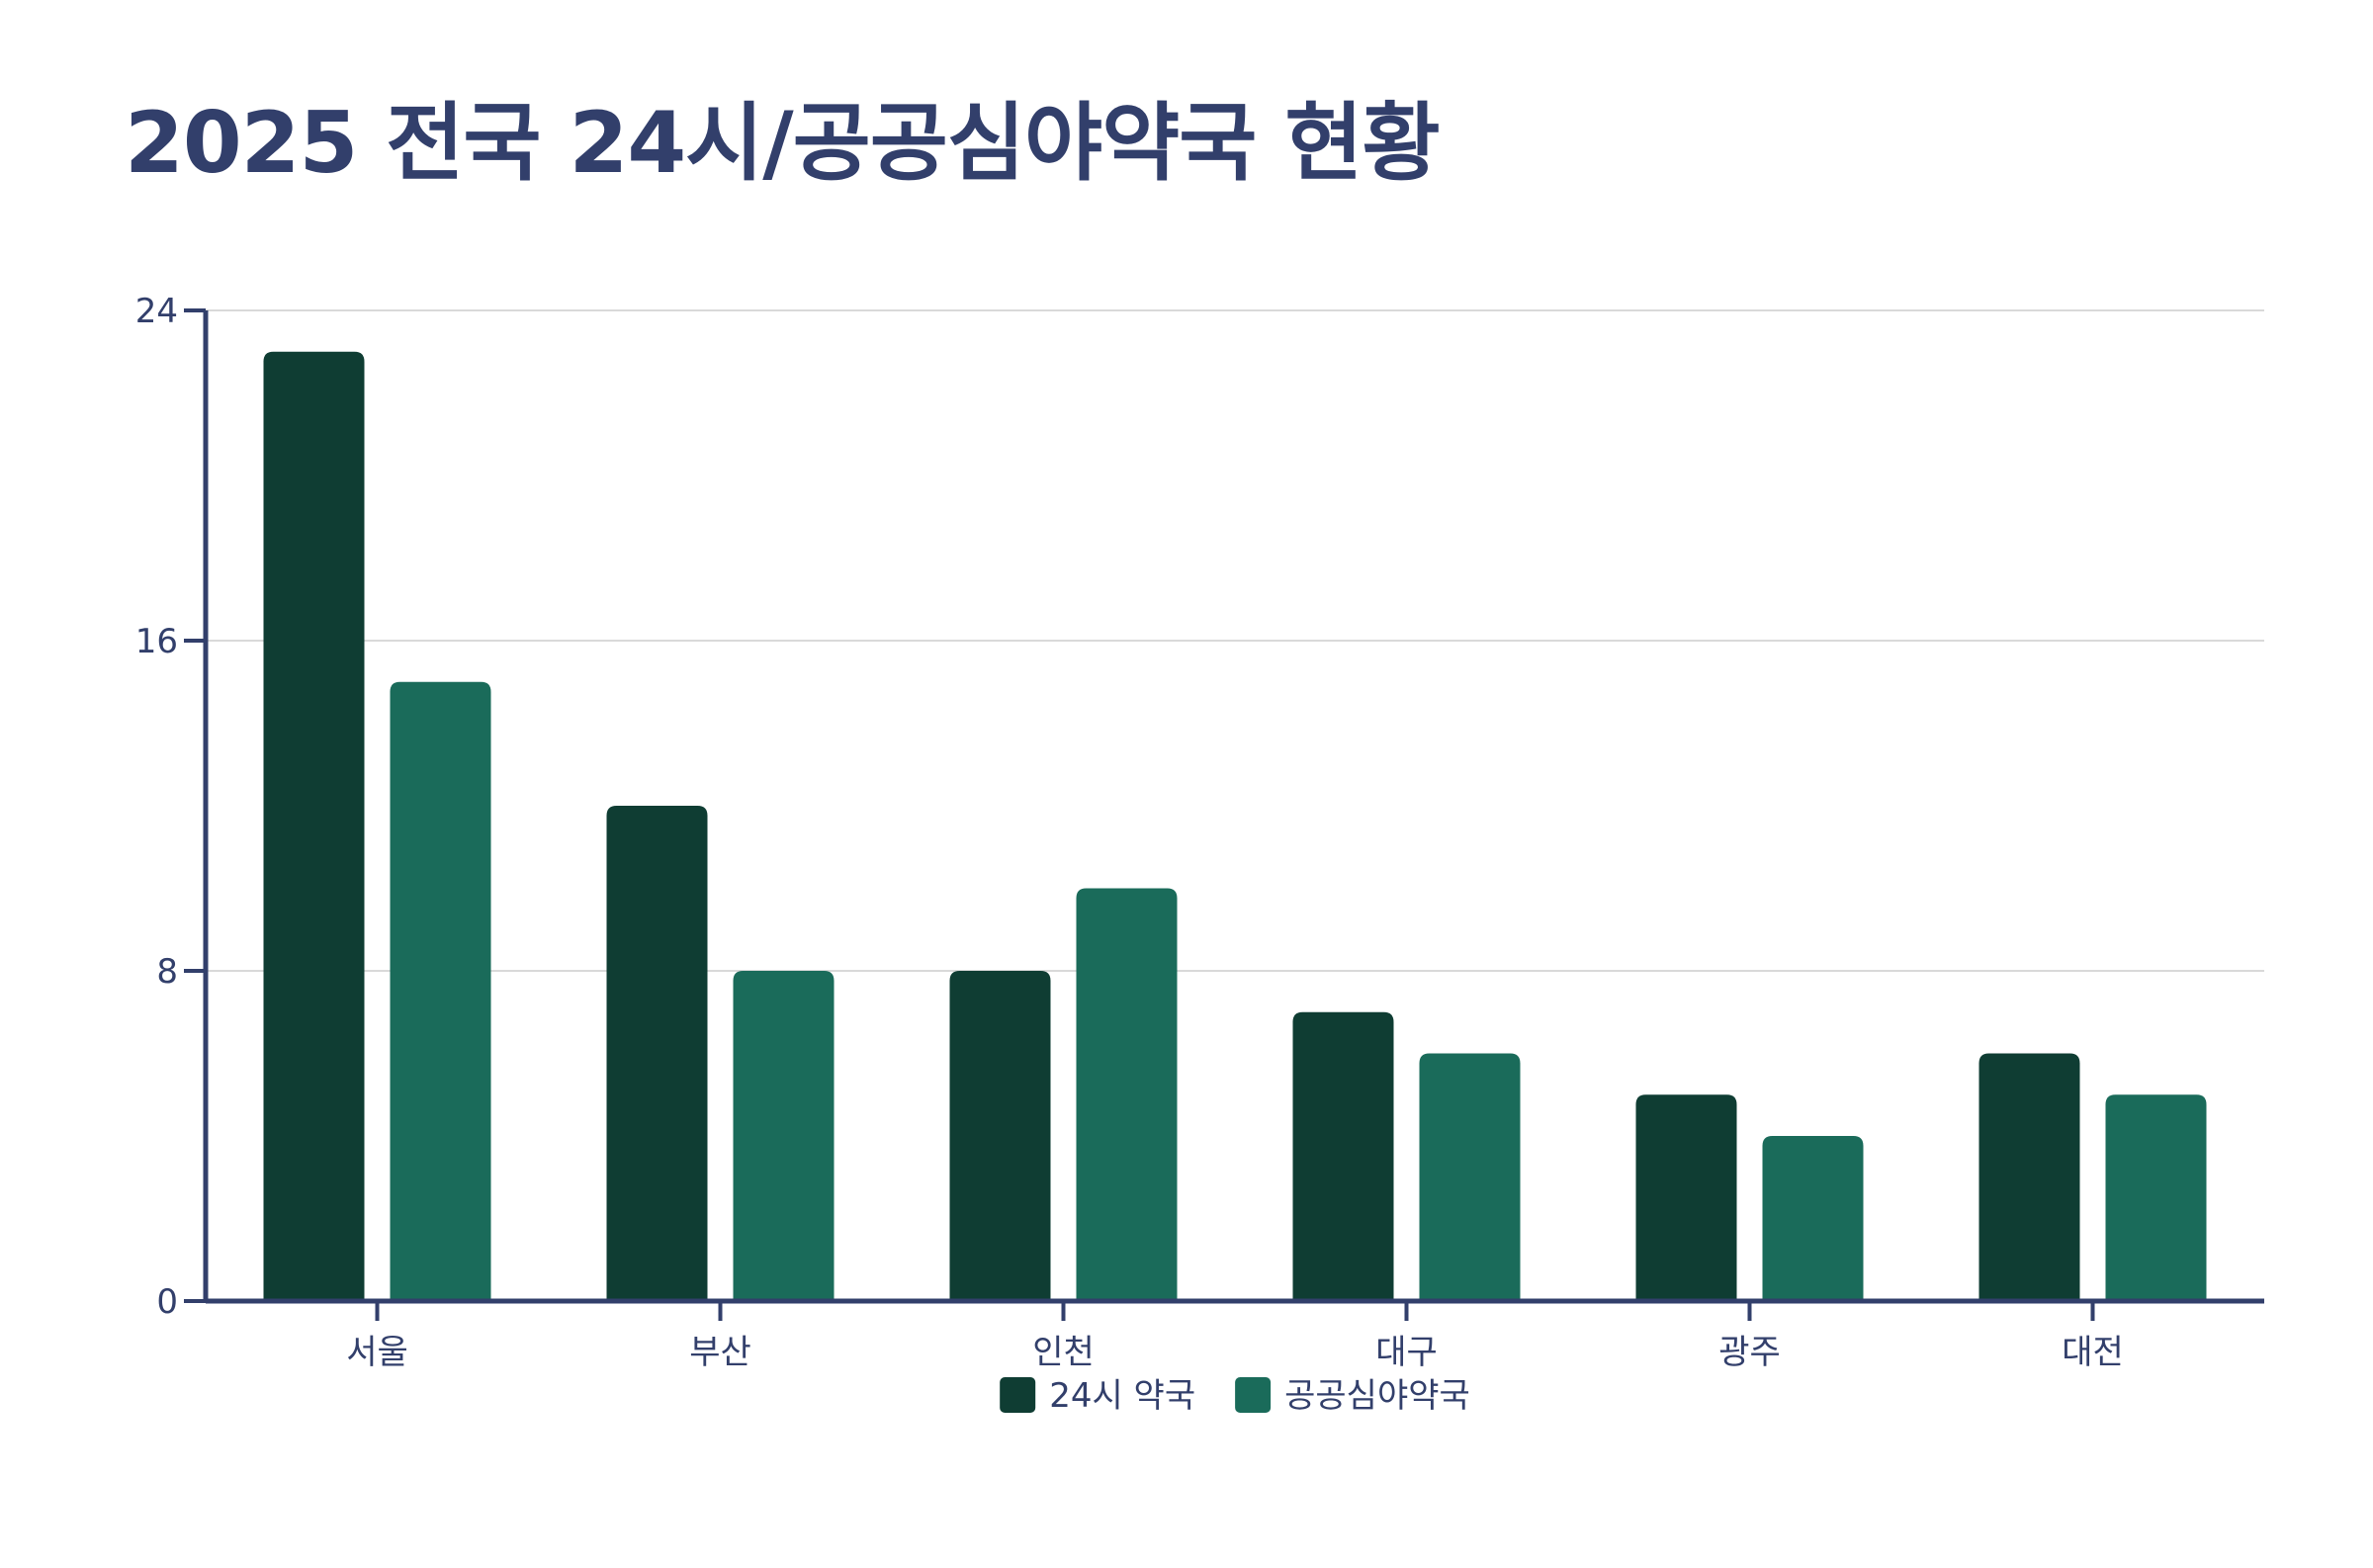  I want to click on legend-label: 24시 약국, so click(1122, 1396).